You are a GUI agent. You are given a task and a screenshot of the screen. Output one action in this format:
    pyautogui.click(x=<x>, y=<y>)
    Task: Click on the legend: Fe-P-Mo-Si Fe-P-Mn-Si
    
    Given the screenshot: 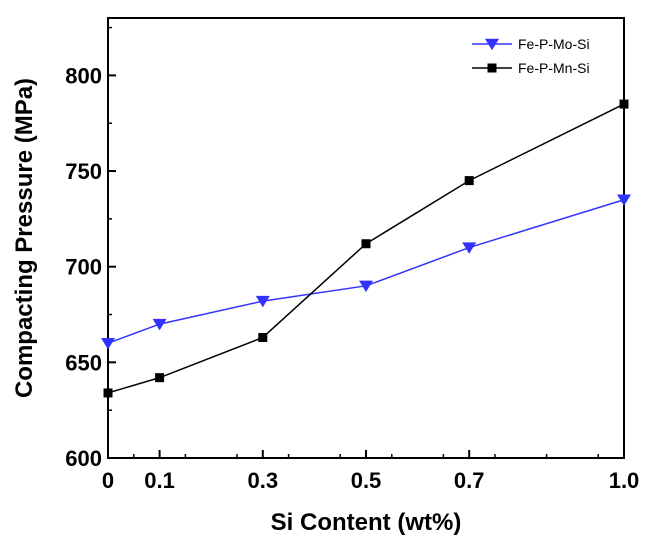 What is the action you would take?
    pyautogui.click(x=531, y=56)
    